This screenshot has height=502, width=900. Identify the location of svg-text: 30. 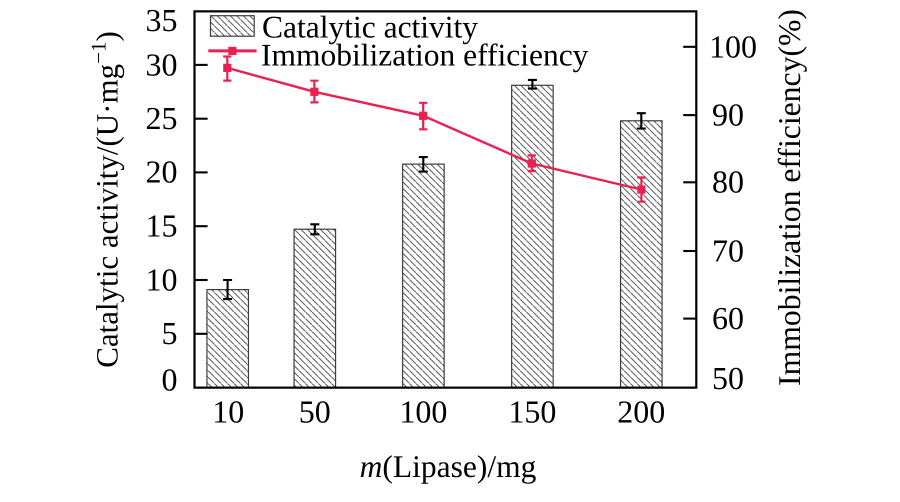
(162, 64).